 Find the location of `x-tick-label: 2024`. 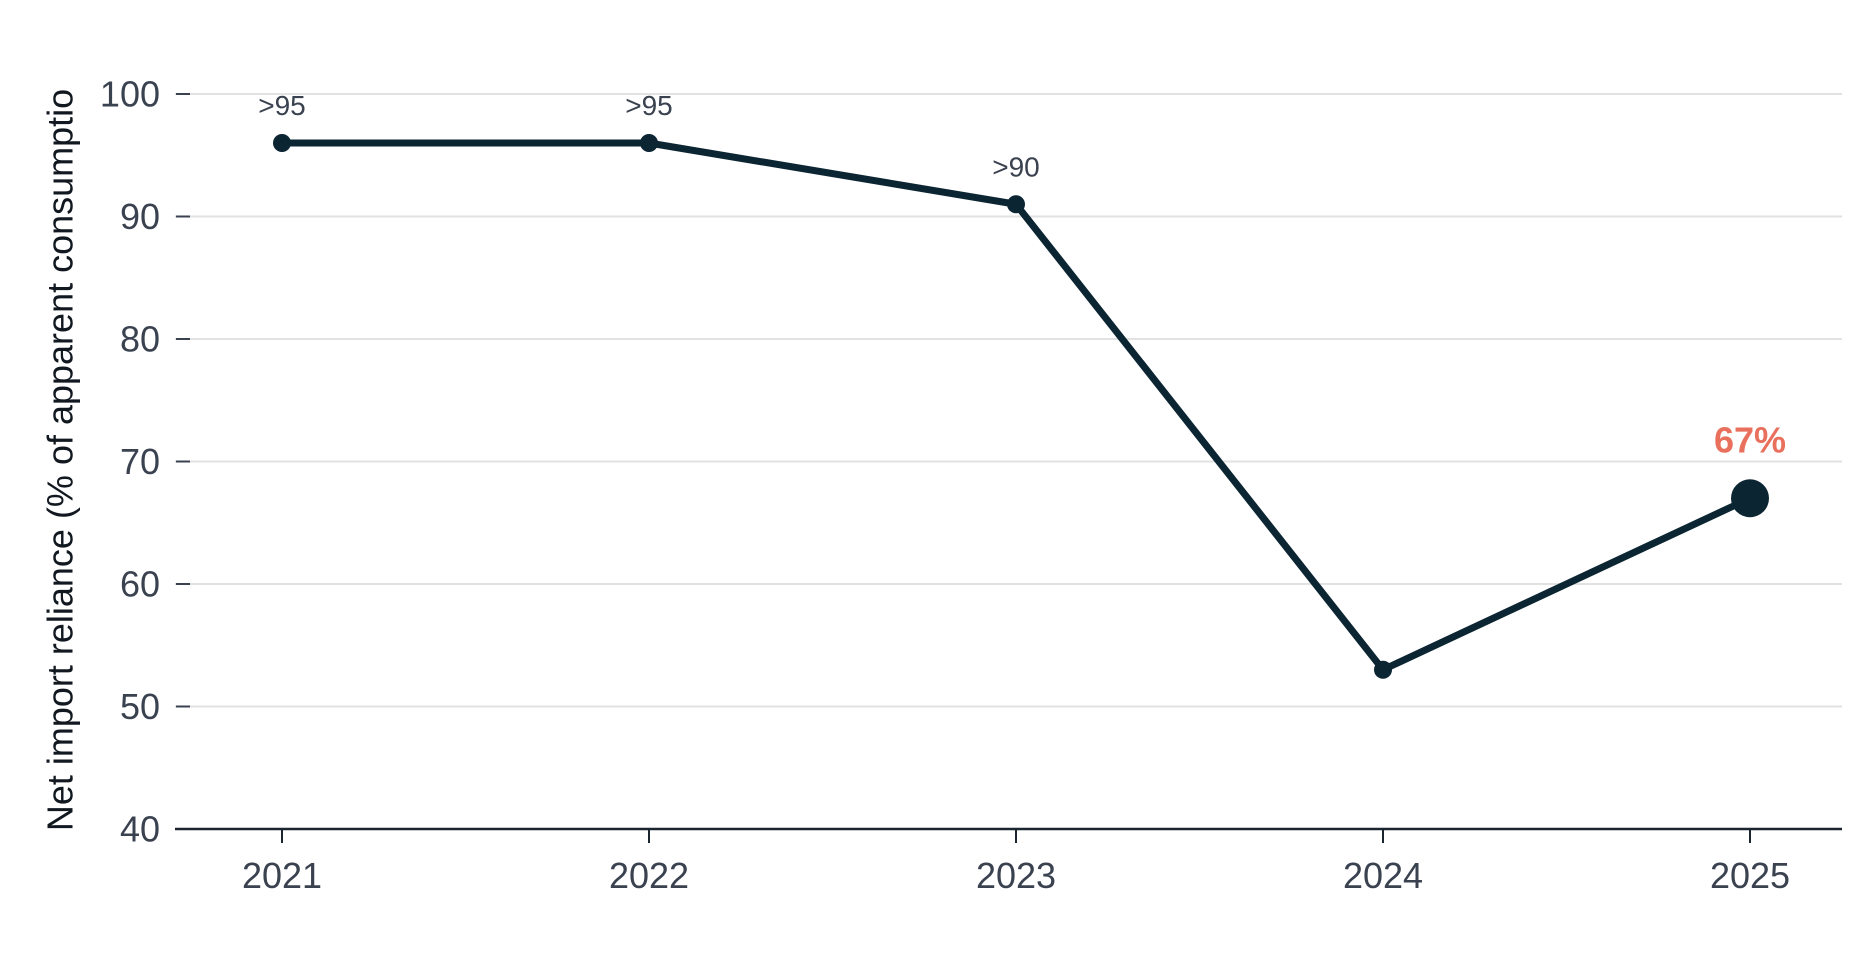

x-tick-label: 2024 is located at coordinates (1383, 875).